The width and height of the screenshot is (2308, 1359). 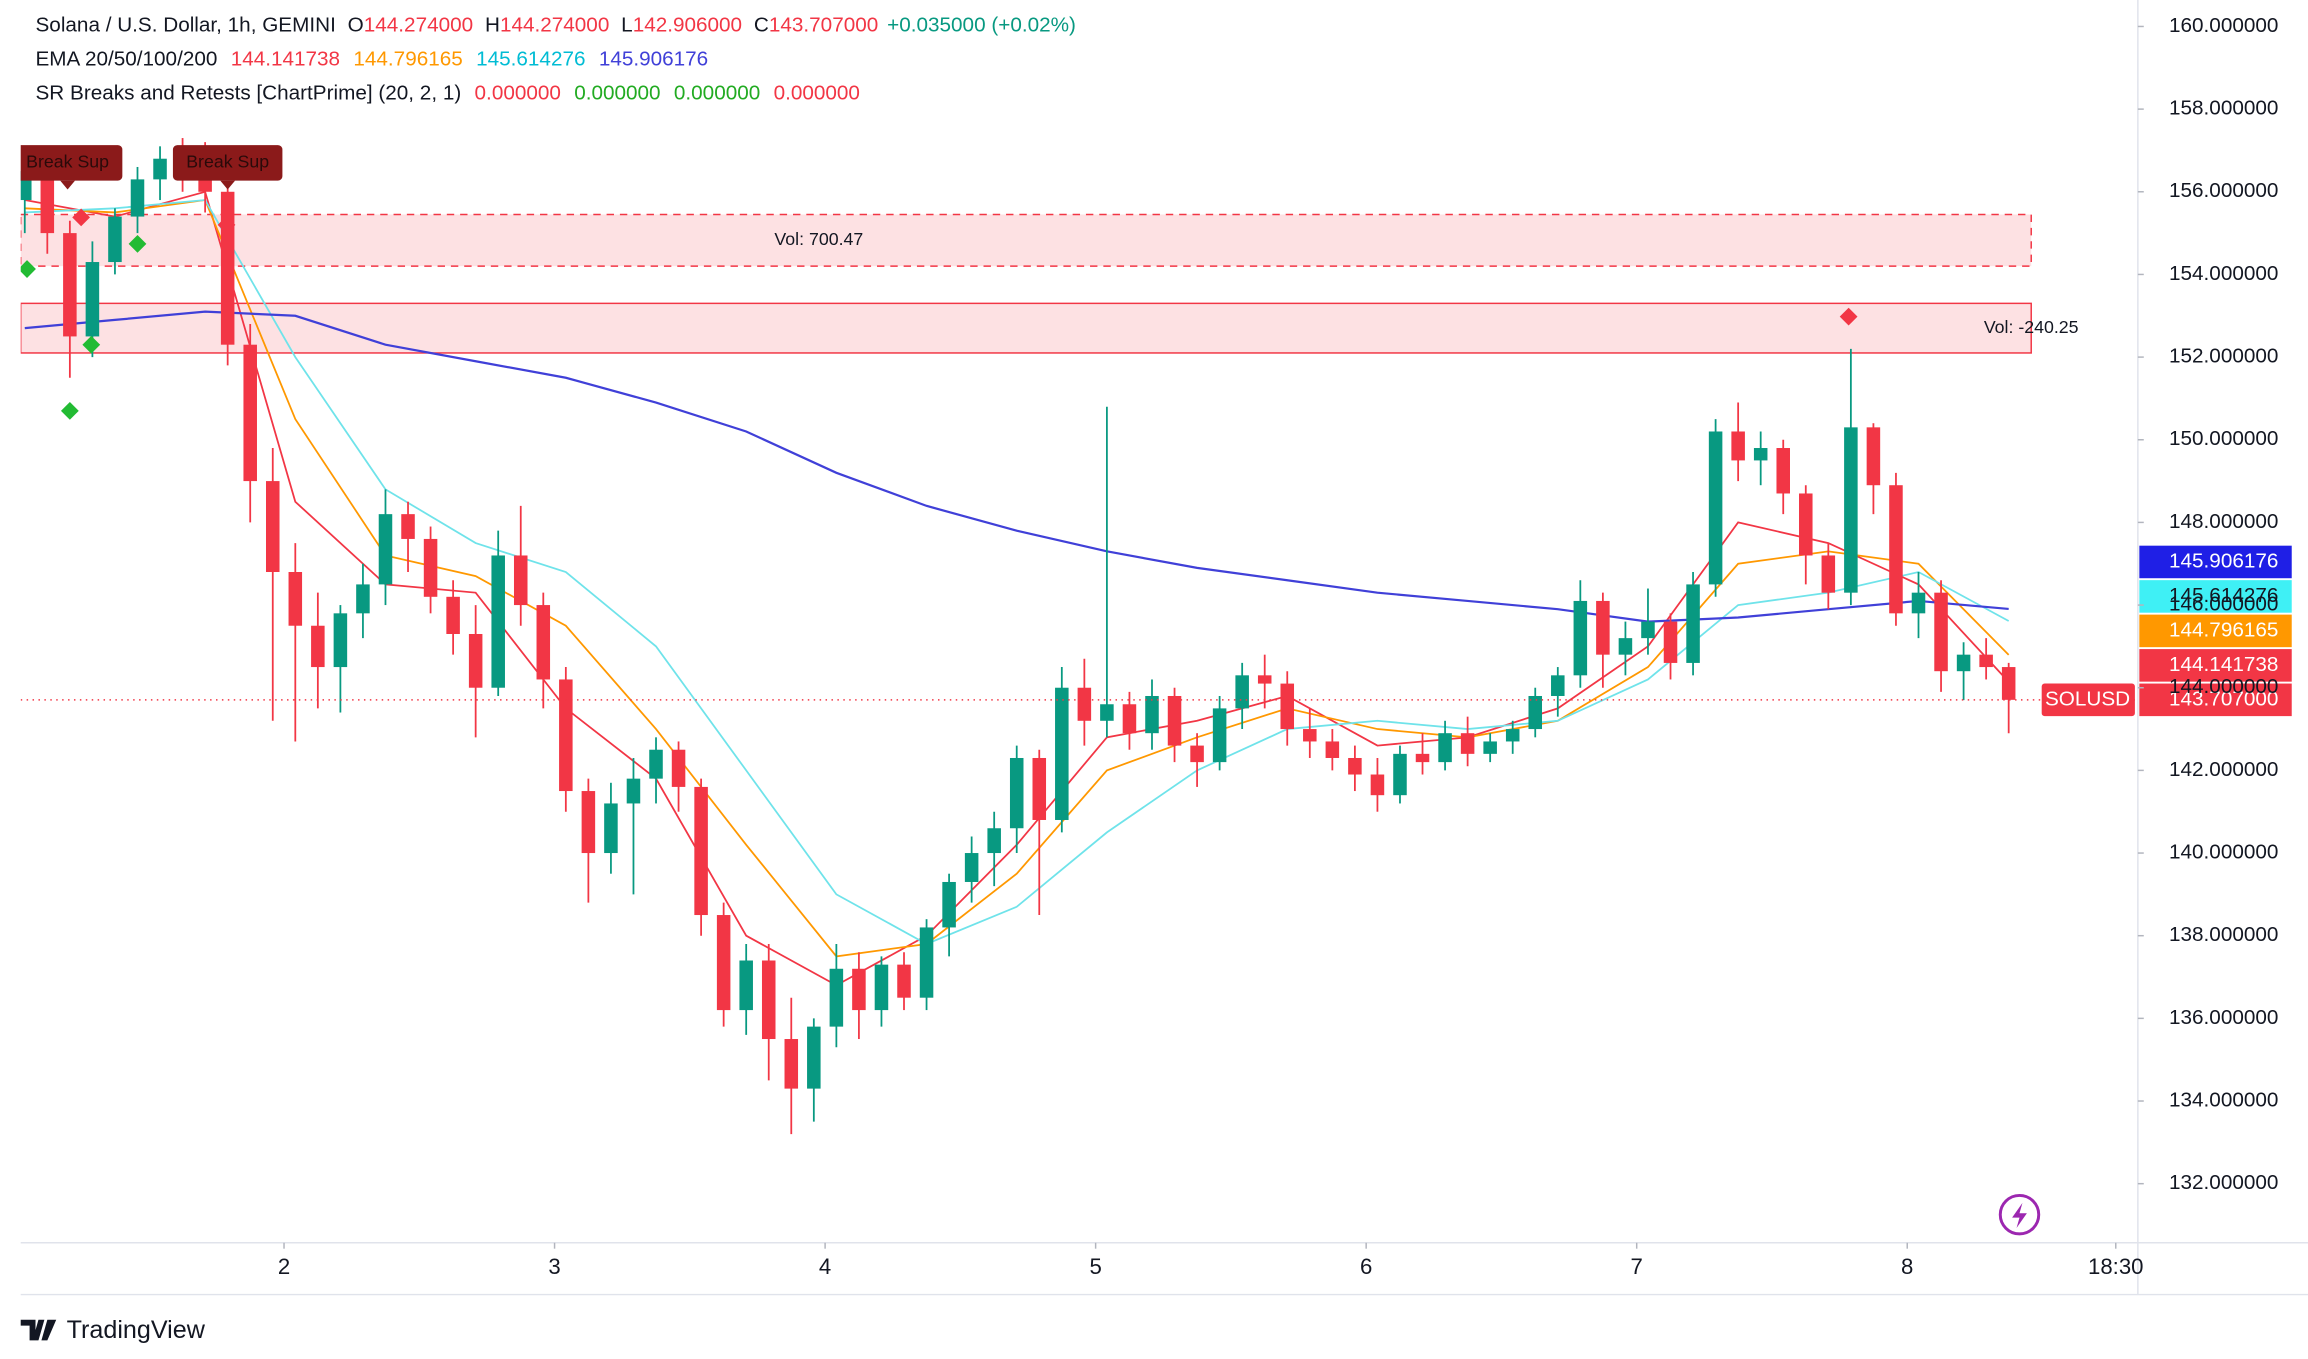 What do you see at coordinates (2223, 664) in the screenshot?
I see `ema-box-label: 144.141738` at bounding box center [2223, 664].